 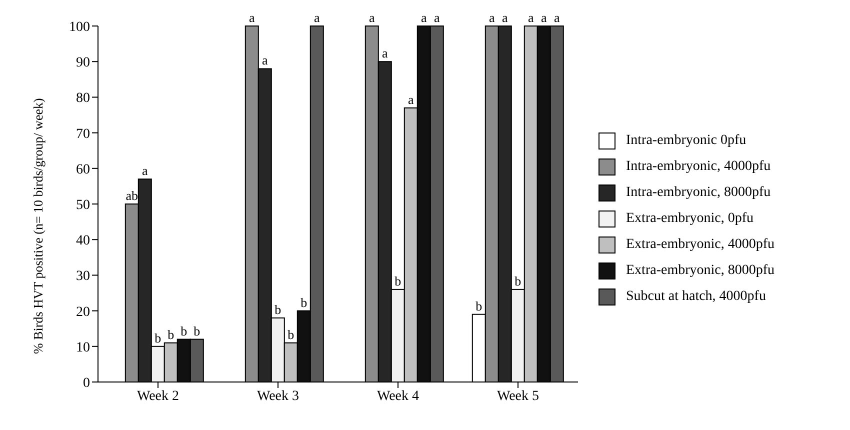 What do you see at coordinates (83, 170) in the screenshot?
I see `y-tick-label: 60` at bounding box center [83, 170].